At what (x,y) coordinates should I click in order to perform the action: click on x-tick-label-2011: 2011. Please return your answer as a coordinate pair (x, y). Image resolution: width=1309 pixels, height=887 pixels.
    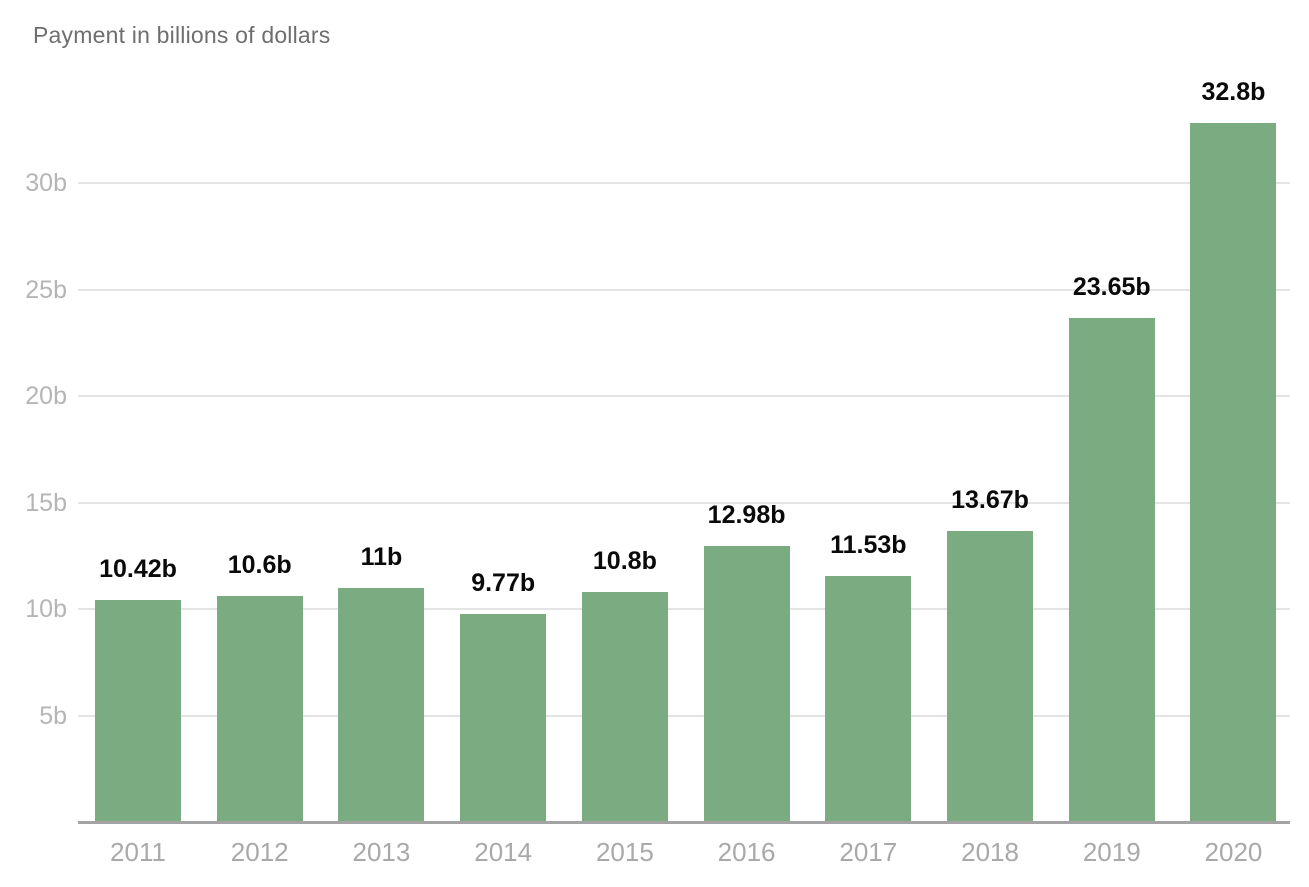
    Looking at the image, I should click on (138, 852).